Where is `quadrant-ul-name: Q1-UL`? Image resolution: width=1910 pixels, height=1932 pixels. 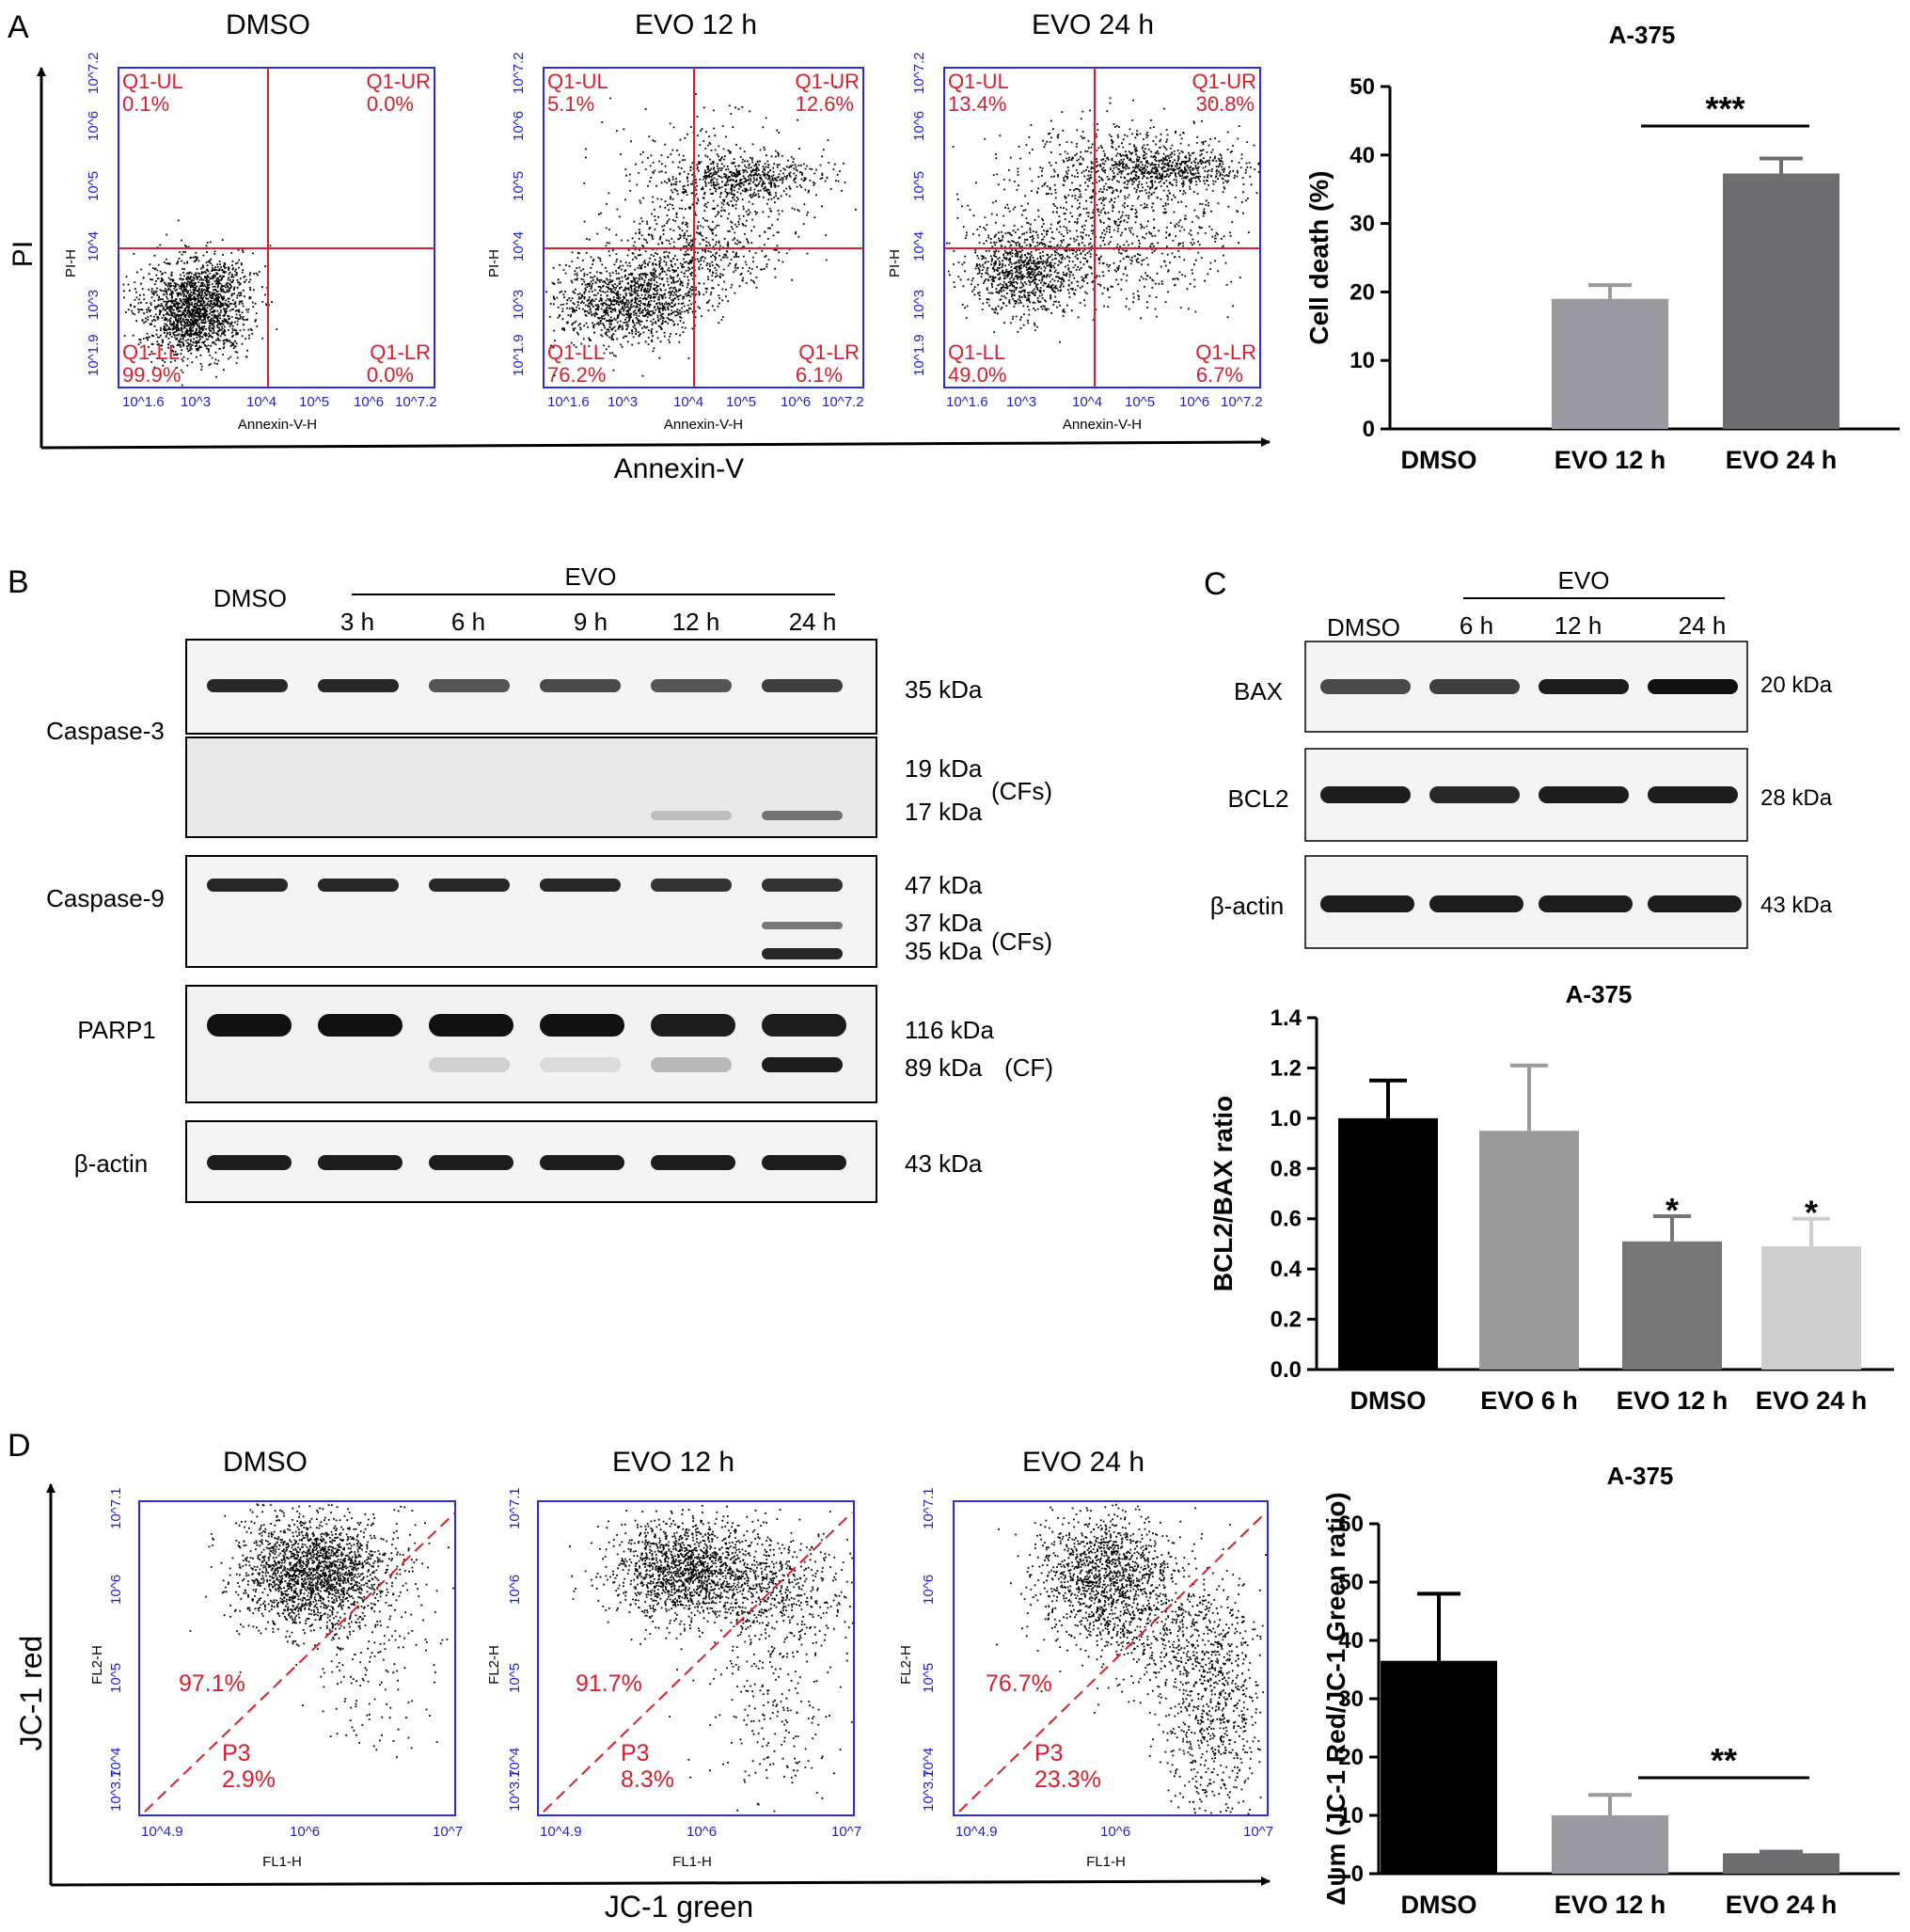
quadrant-ul-name: Q1-UL is located at coordinates (577, 81).